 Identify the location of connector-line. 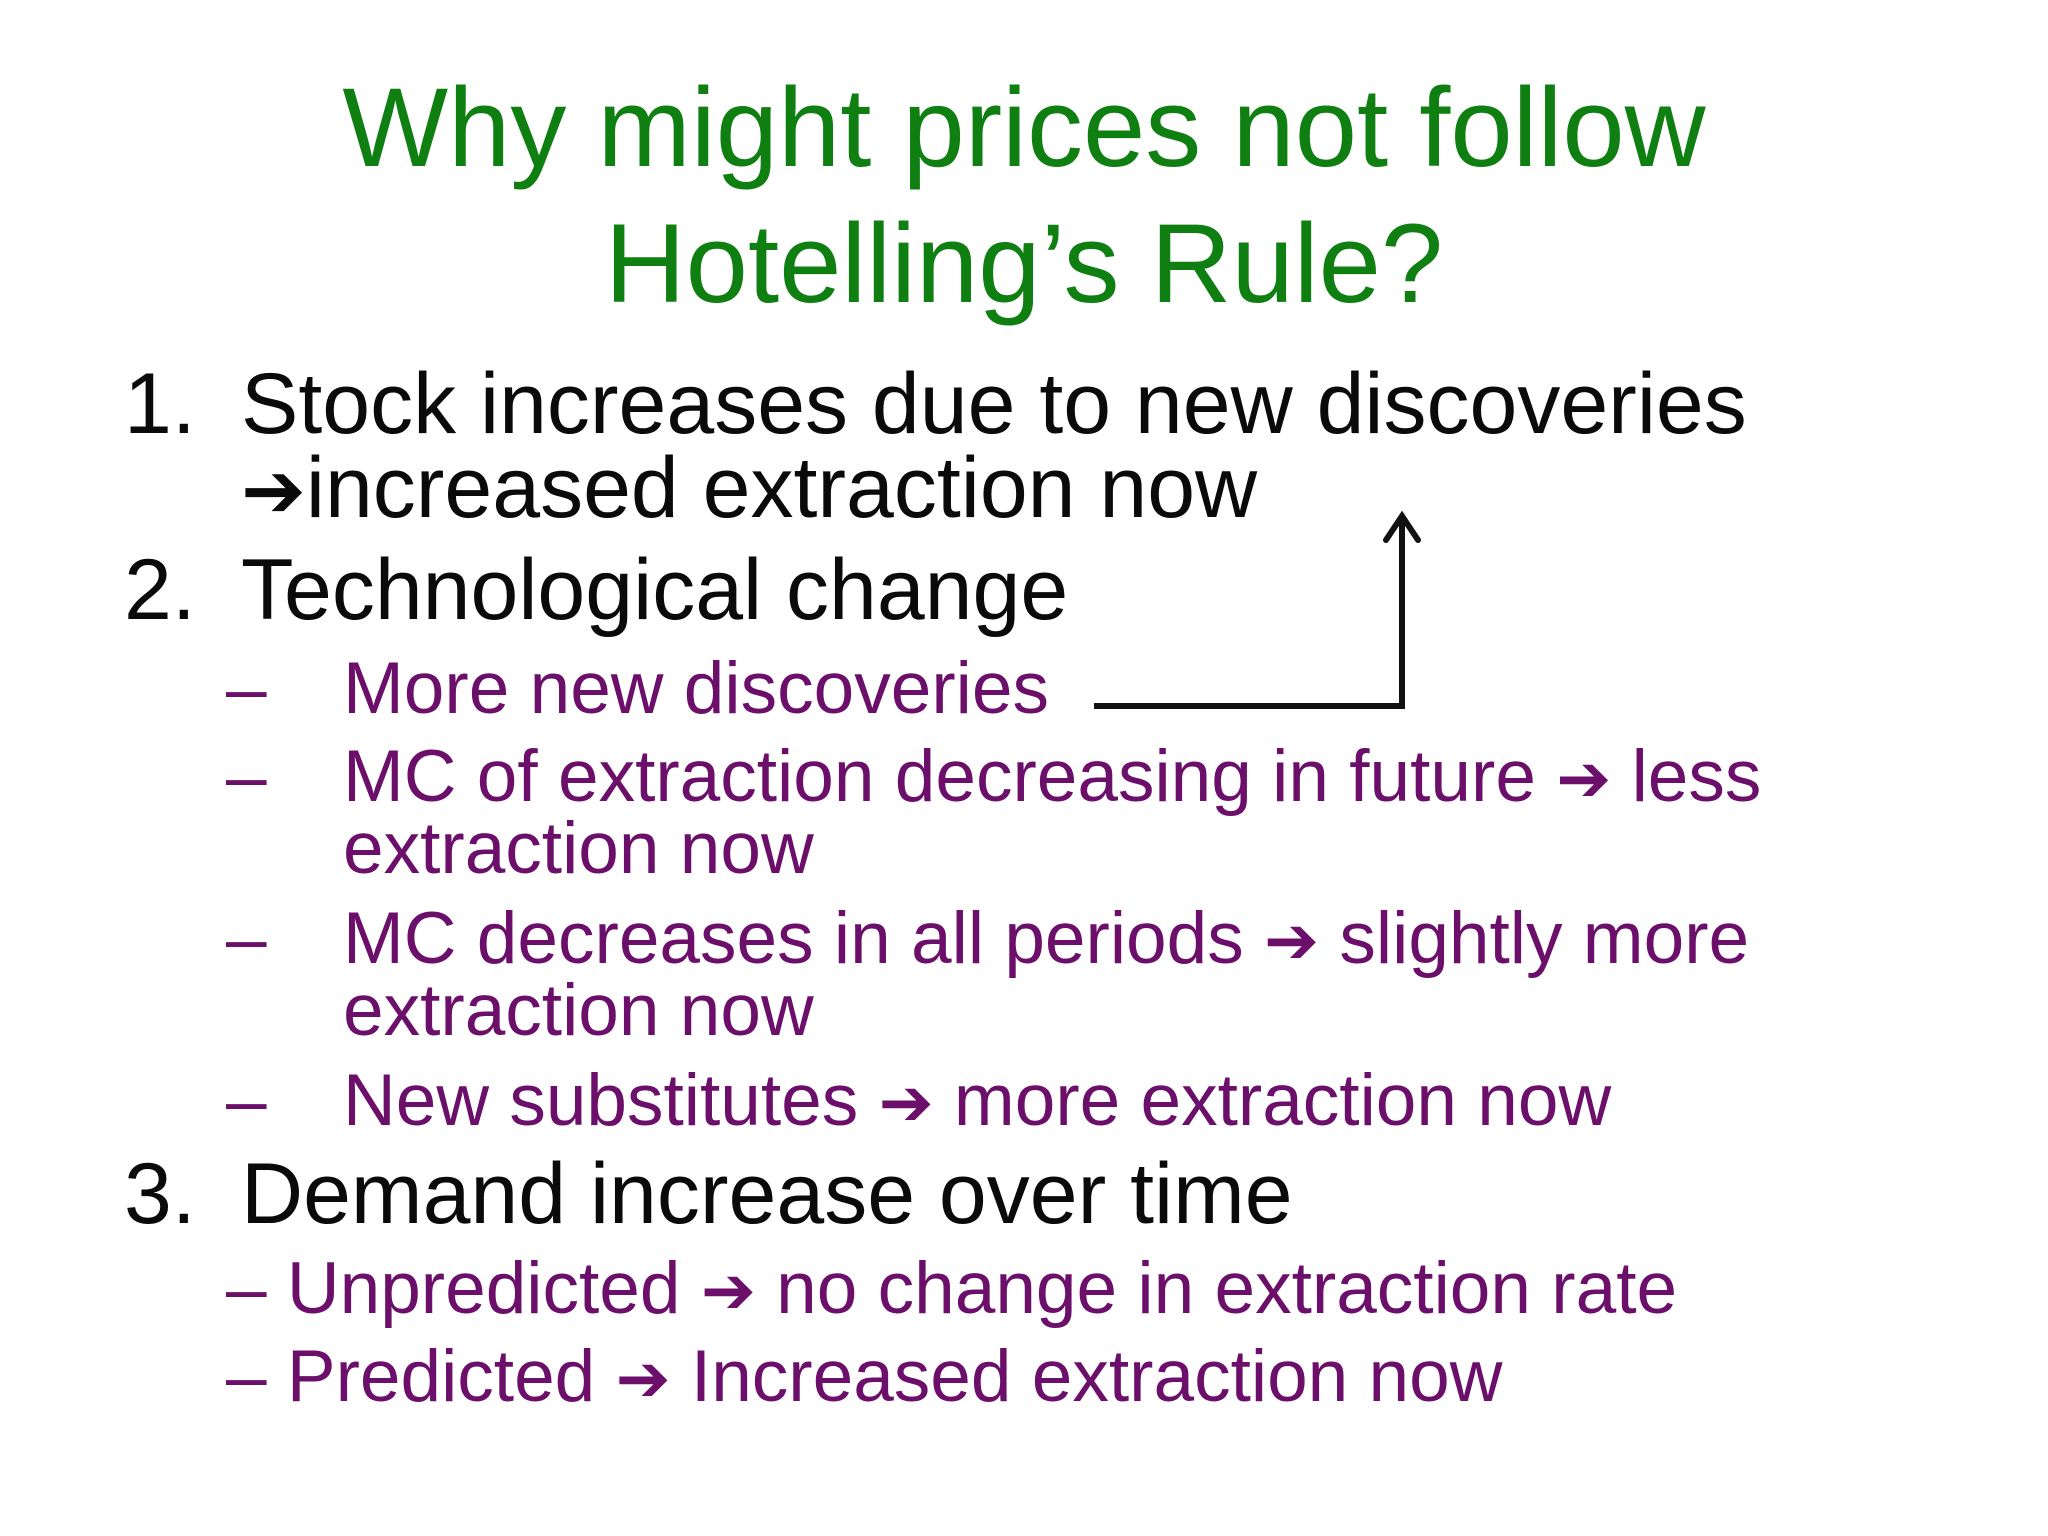
(1249, 614).